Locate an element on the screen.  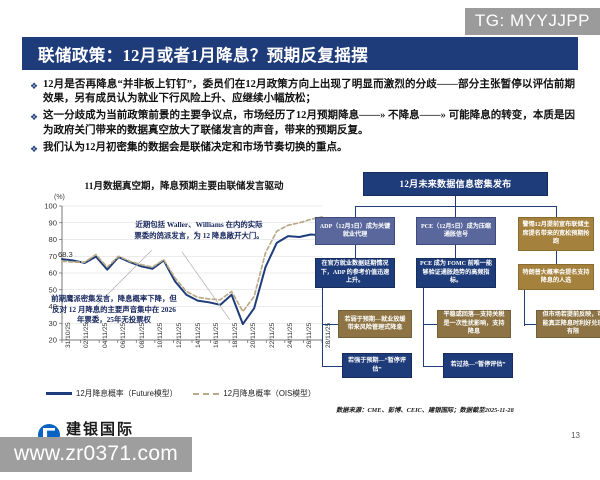
legend-label-ois: 12月降息概率（OIS模型） is located at coordinates (269, 393).